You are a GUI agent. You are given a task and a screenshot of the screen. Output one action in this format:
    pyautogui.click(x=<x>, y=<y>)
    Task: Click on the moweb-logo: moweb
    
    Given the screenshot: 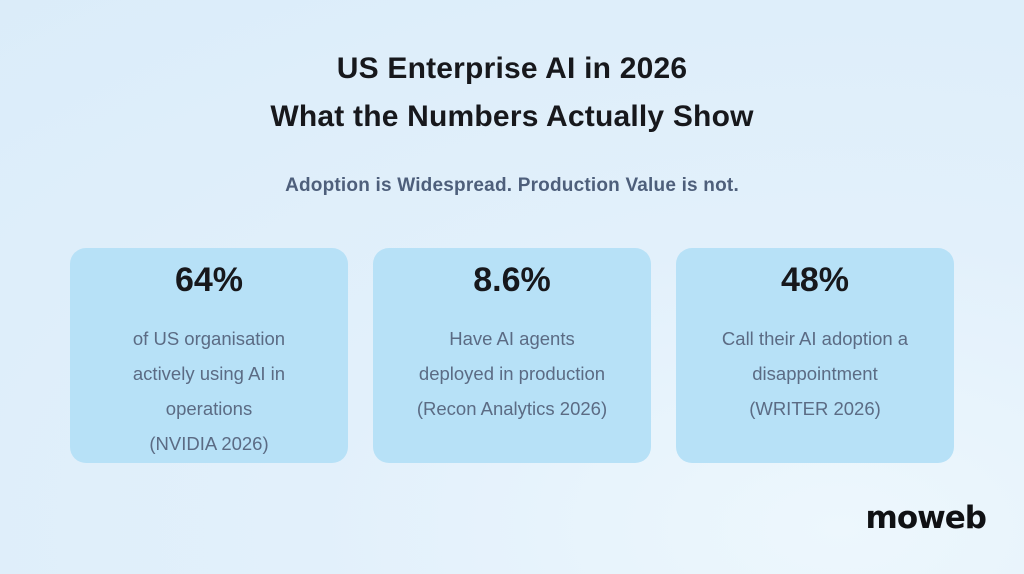 What is the action you would take?
    pyautogui.click(x=926, y=518)
    